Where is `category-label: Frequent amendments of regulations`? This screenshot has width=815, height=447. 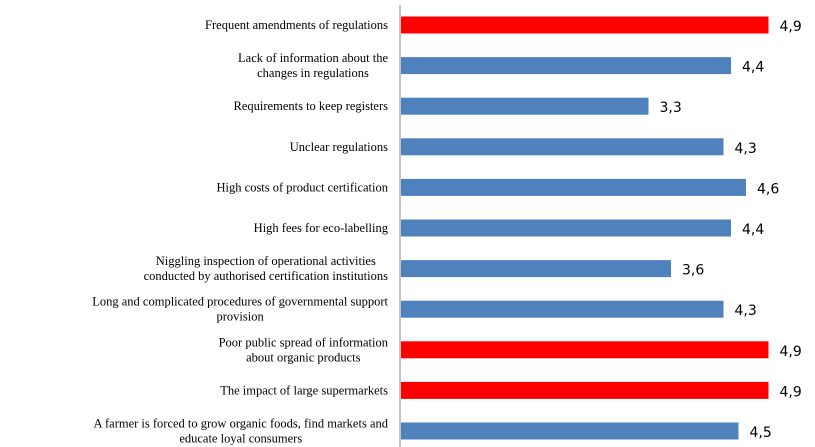
category-label: Frequent amendments of regulations is located at coordinates (296, 25).